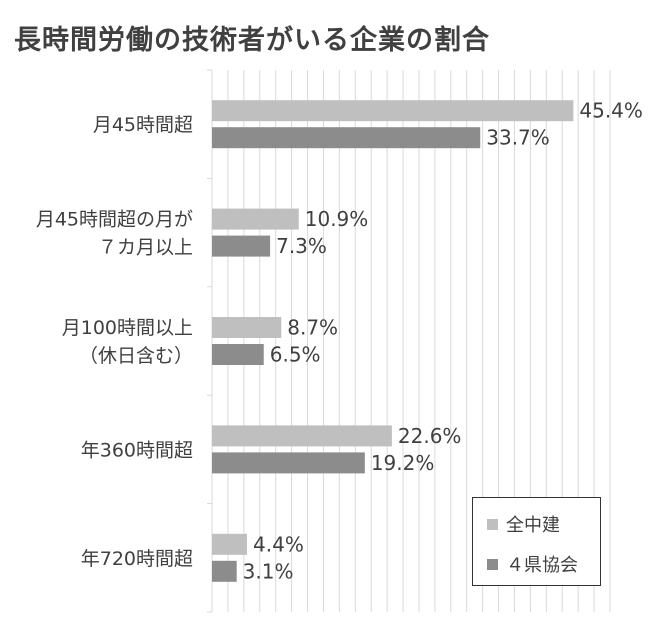  Describe the element at coordinates (430, 436) in the screenshot. I see `data-label-series-0: 22.6%` at that location.